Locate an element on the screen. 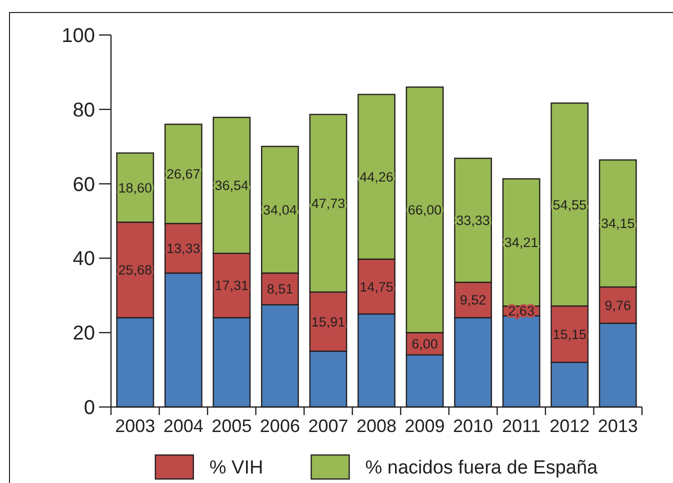 The width and height of the screenshot is (673, 483). x-tick-label: 2009 is located at coordinates (424, 426).